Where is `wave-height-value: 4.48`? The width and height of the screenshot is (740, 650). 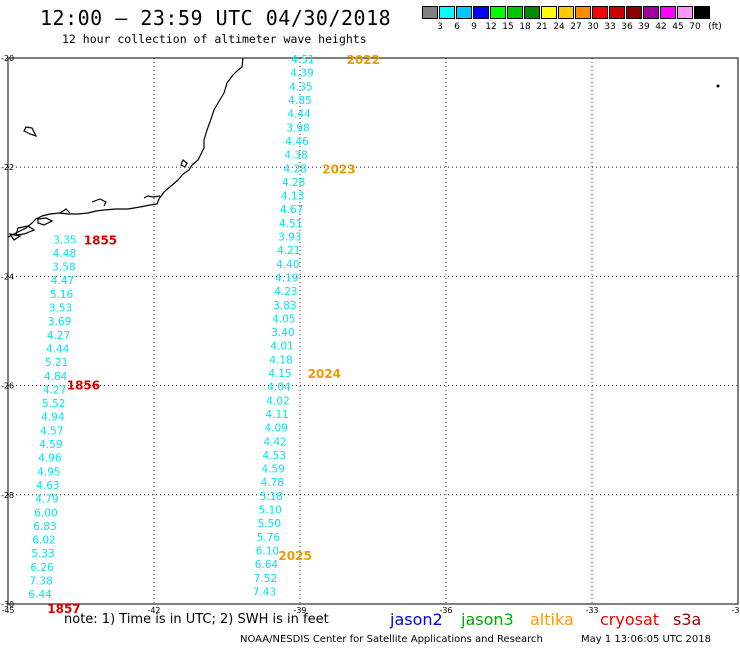
wave-height-value: 4.48 is located at coordinates (64, 254).